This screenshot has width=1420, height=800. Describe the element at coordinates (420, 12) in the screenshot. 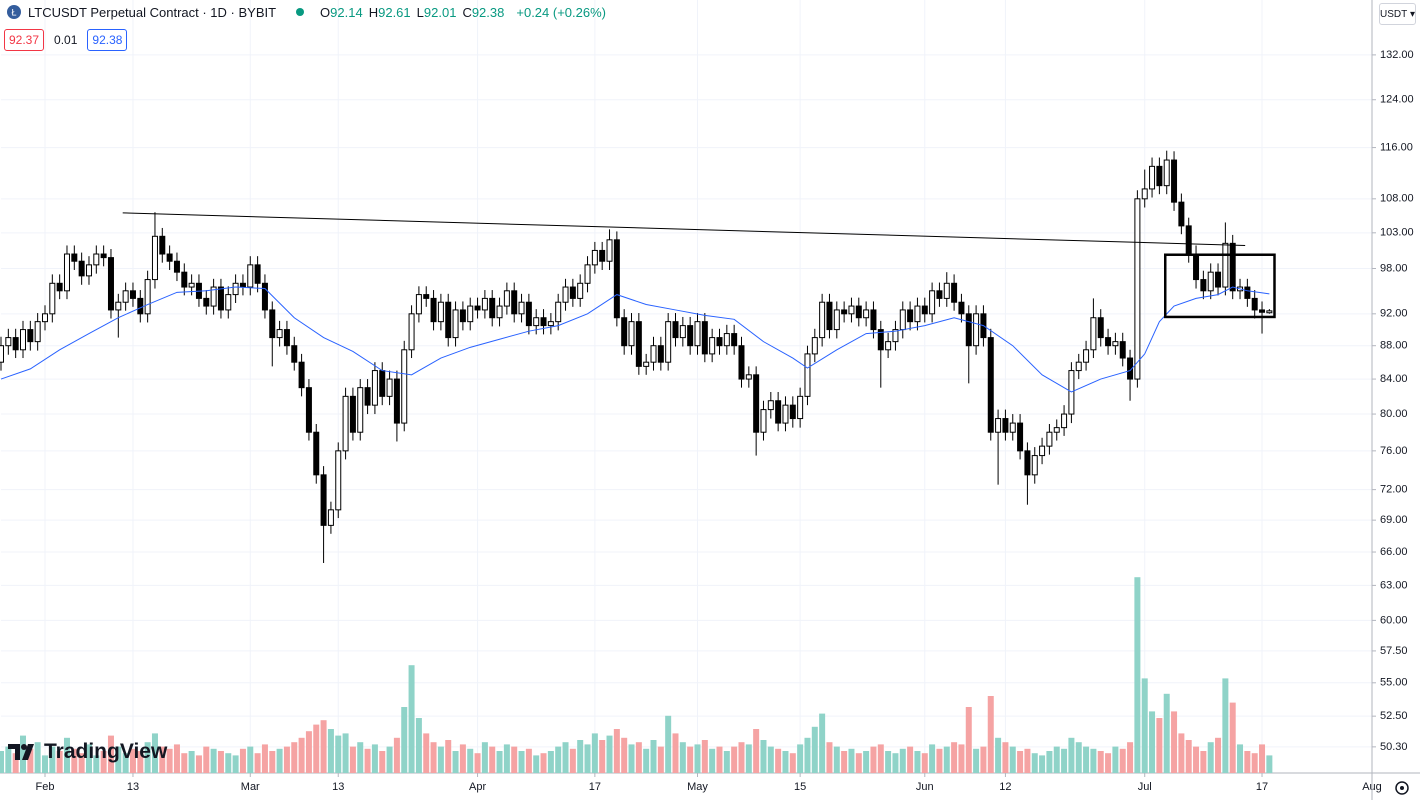

I see `ohlc-label: L` at that location.